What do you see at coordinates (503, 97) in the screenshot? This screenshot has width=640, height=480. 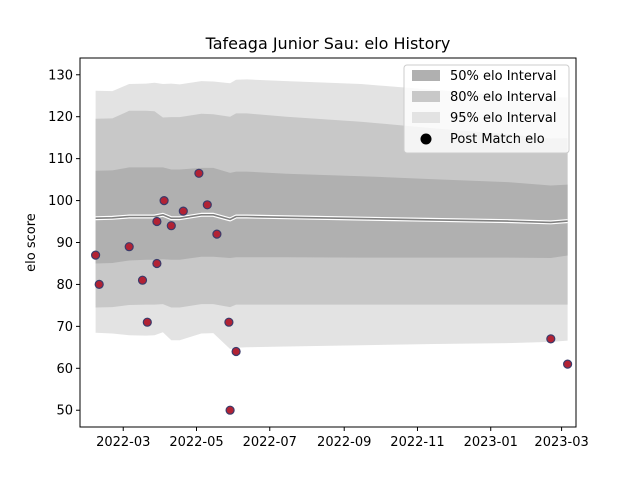 I see `legend-label-80: 80% elo Interval` at bounding box center [503, 97].